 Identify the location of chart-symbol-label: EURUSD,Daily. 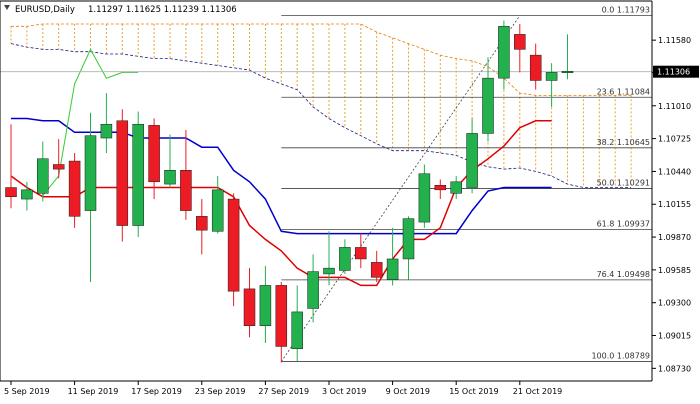
(45, 10).